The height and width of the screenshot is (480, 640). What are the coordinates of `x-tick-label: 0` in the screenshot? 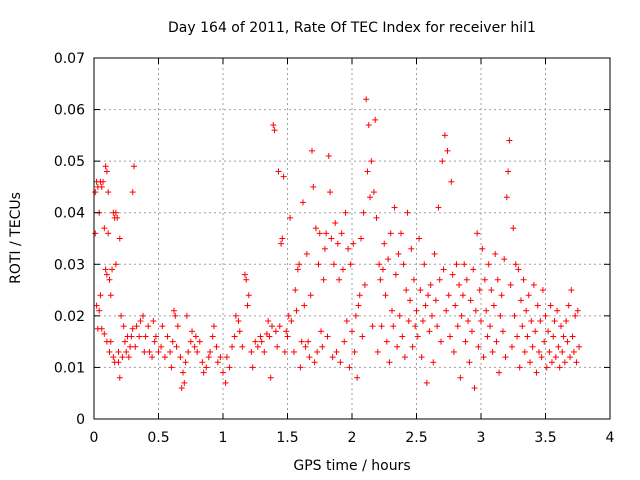 It's located at (94, 438).